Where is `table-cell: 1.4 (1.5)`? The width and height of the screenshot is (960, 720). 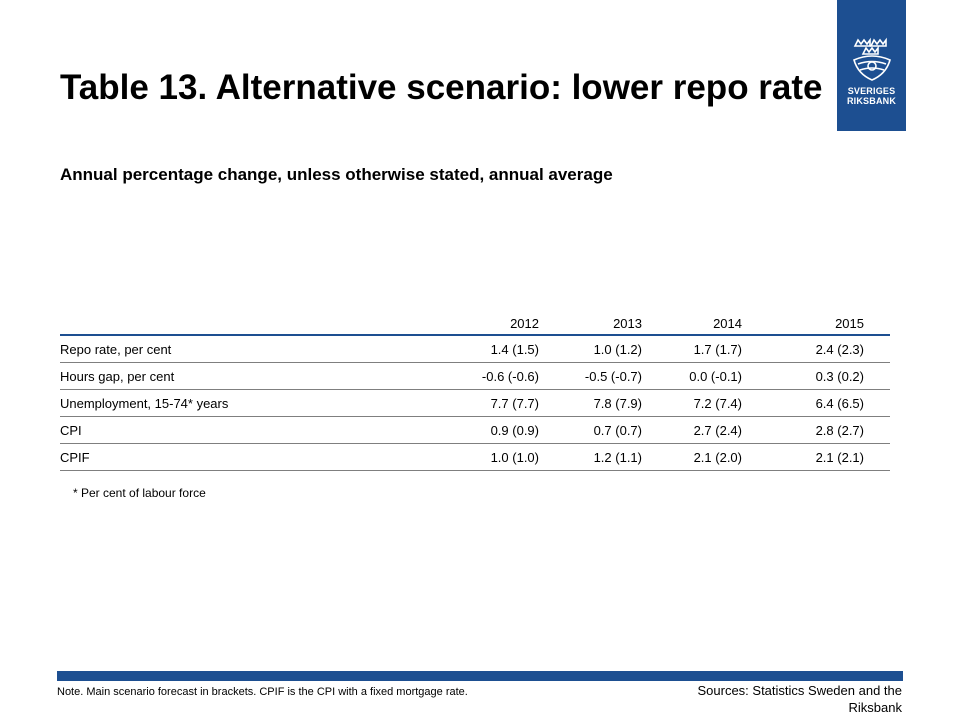
table-cell: 1.4 (1.5) is located at coordinates (512, 349).